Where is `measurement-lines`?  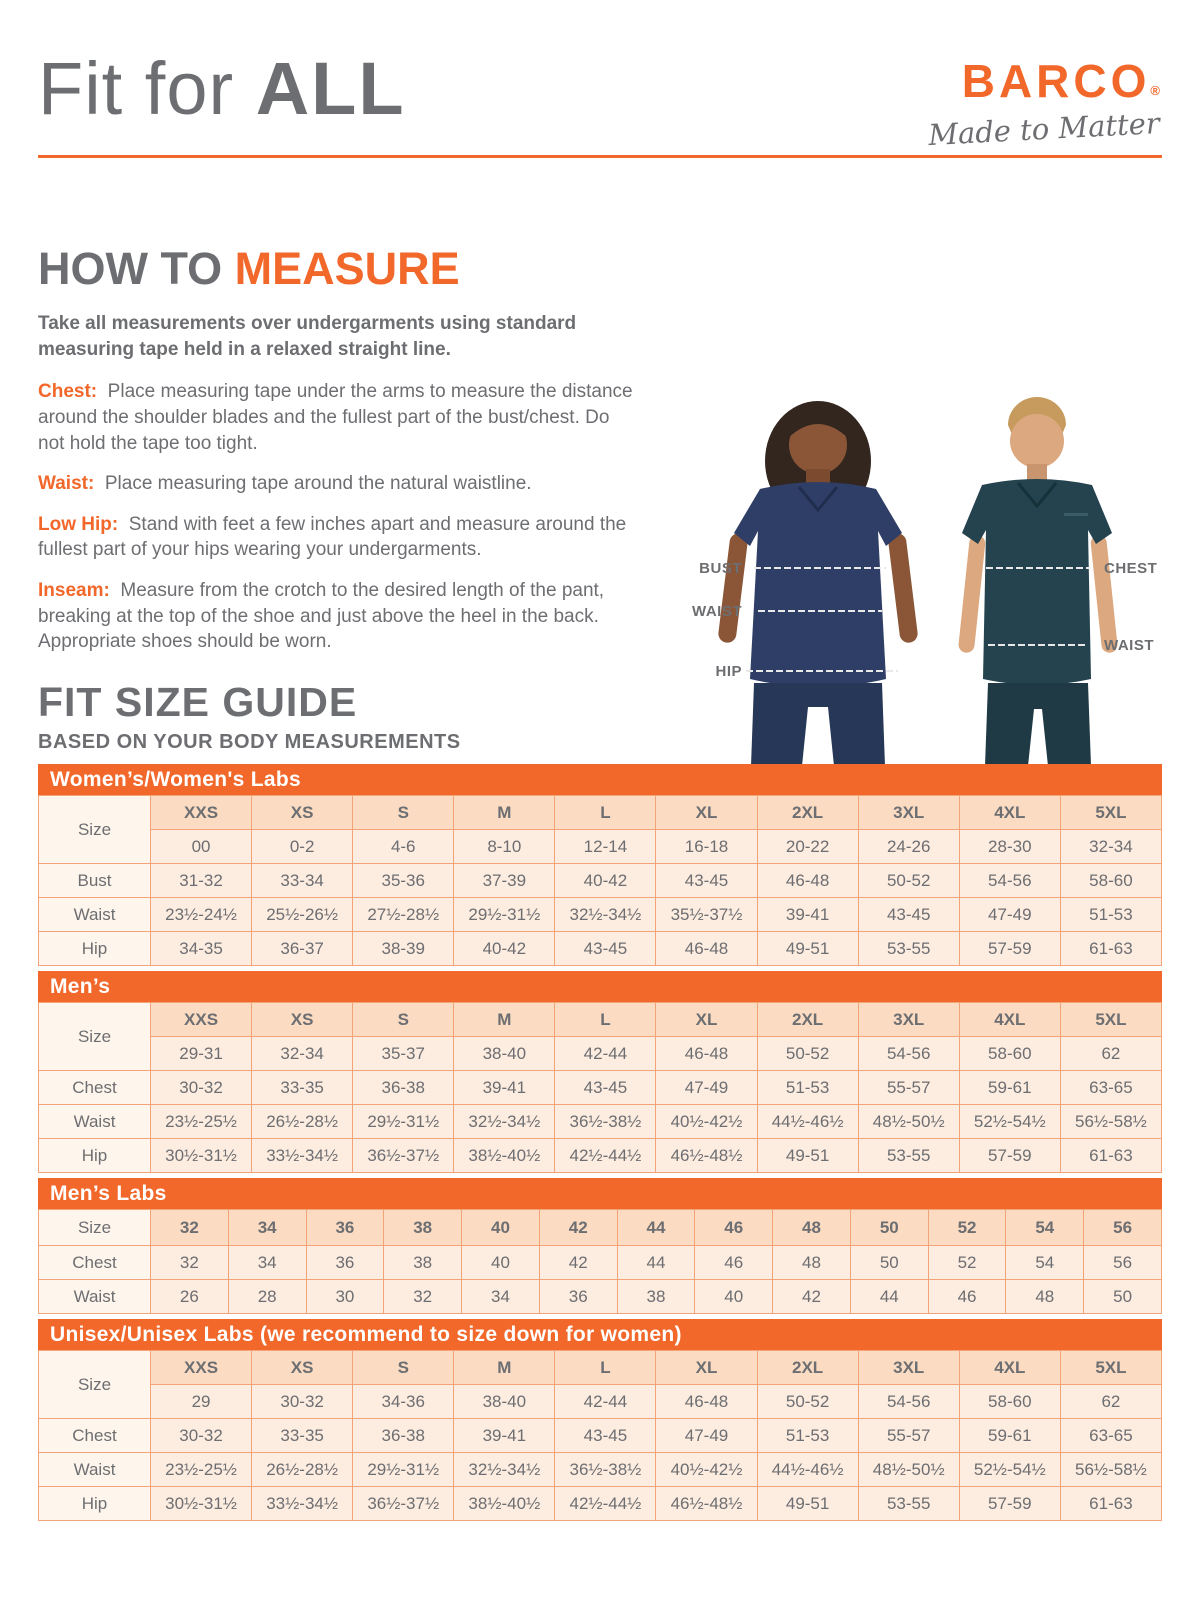 measurement-lines is located at coordinates (918, 619).